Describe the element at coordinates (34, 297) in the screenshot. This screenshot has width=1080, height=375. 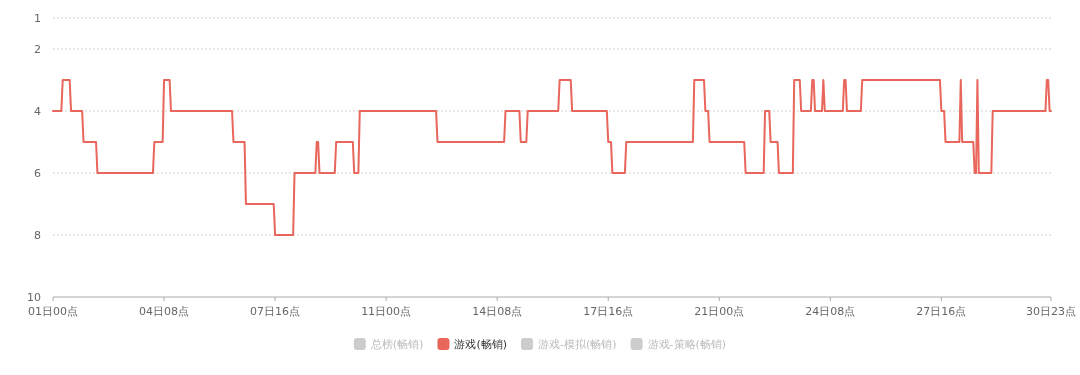
I see `y-tick-label: 10` at that location.